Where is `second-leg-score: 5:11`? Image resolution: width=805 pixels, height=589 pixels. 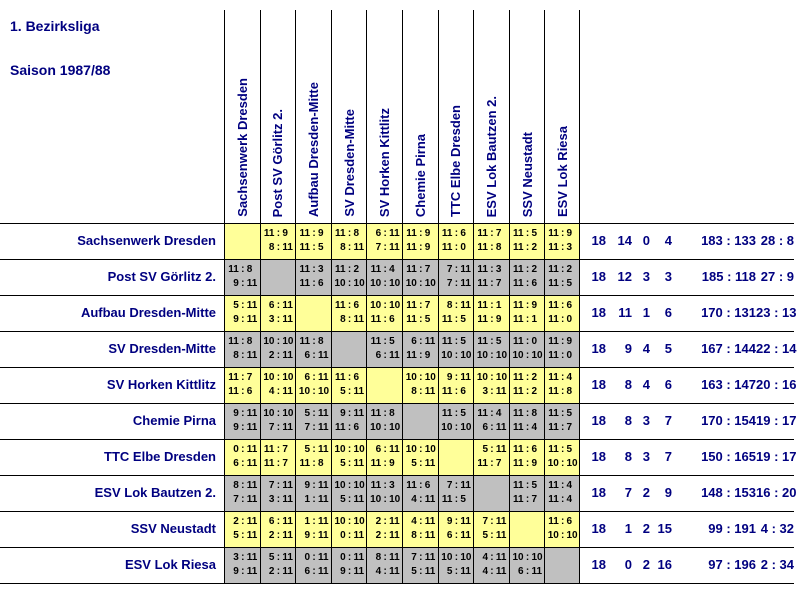
second-leg-score: 5:11 is located at coordinates (421, 572).